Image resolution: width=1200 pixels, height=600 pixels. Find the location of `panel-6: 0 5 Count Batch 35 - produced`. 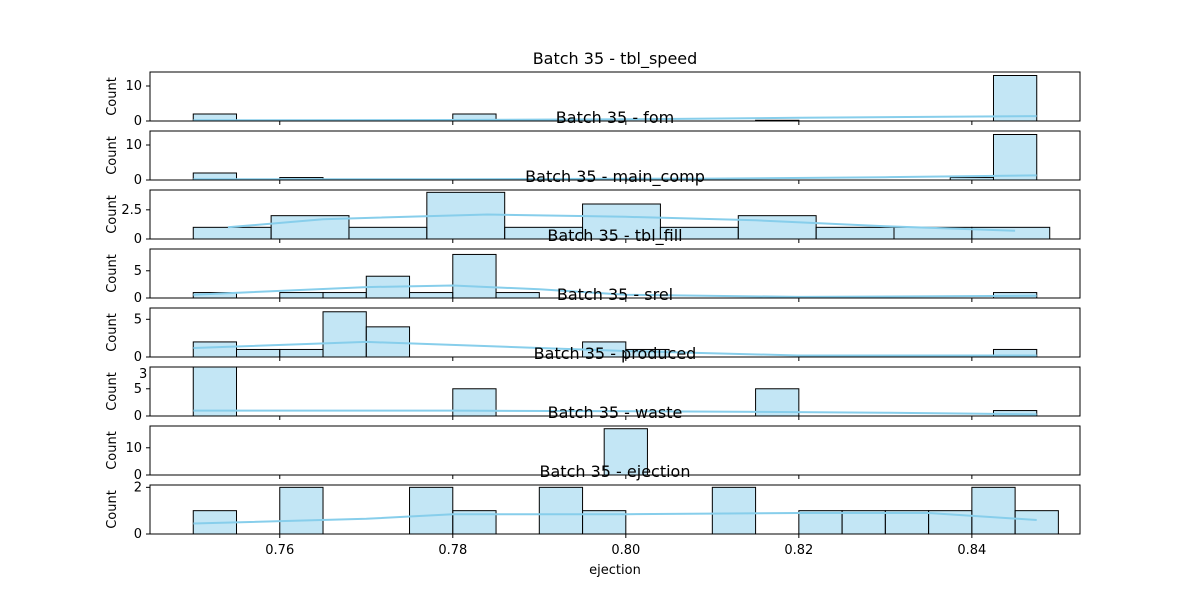

panel-6: 0 5 Count Batch 35 - produced is located at coordinates (593, 384).